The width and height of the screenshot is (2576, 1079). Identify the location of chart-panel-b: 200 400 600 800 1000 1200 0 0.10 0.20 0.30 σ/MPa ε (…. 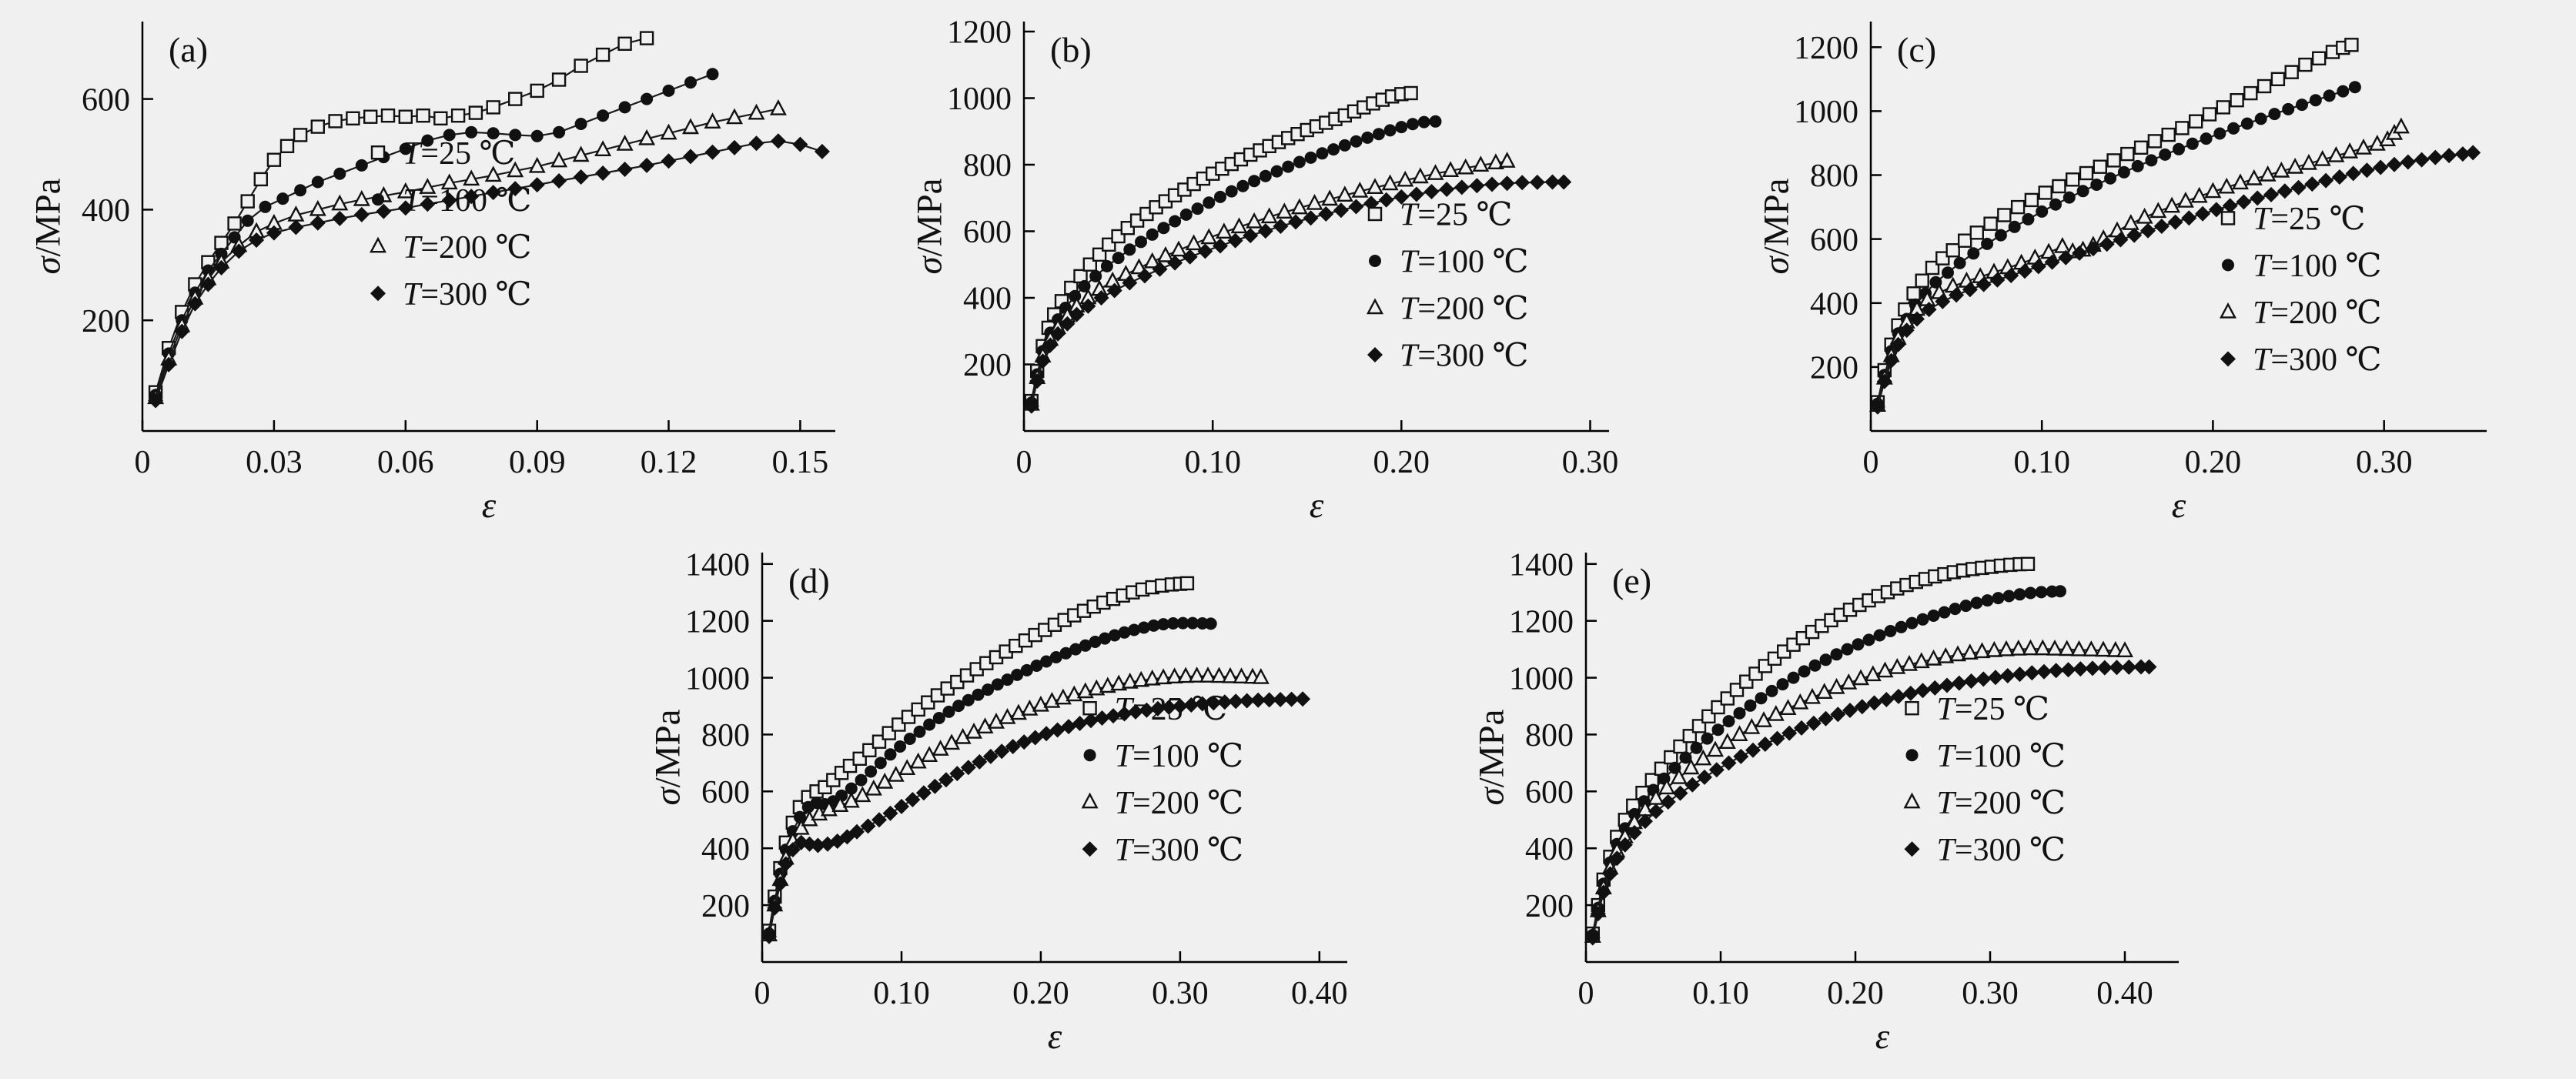
(1259, 264).